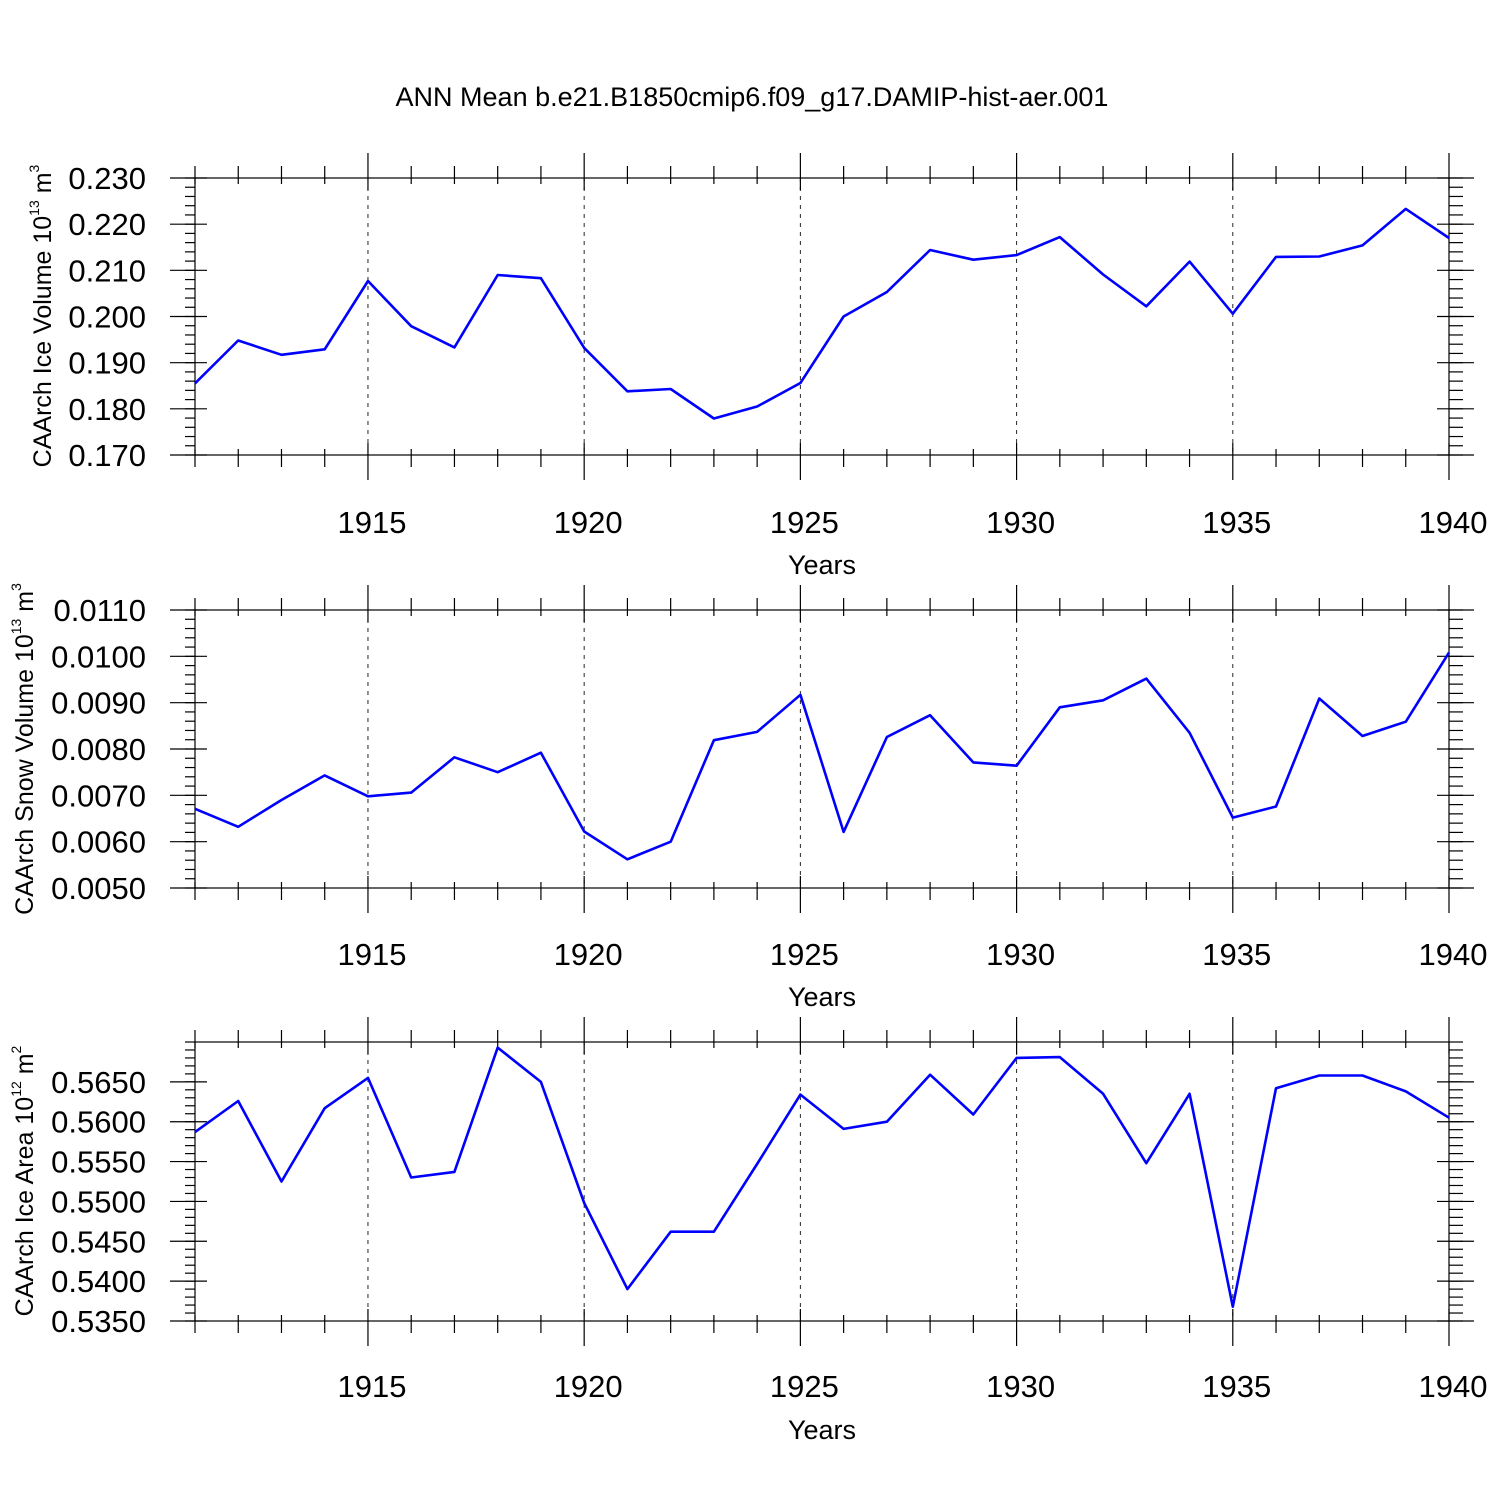 The image size is (1500, 1500). I want to click on y-tick-label: 0.190, so click(107, 363).